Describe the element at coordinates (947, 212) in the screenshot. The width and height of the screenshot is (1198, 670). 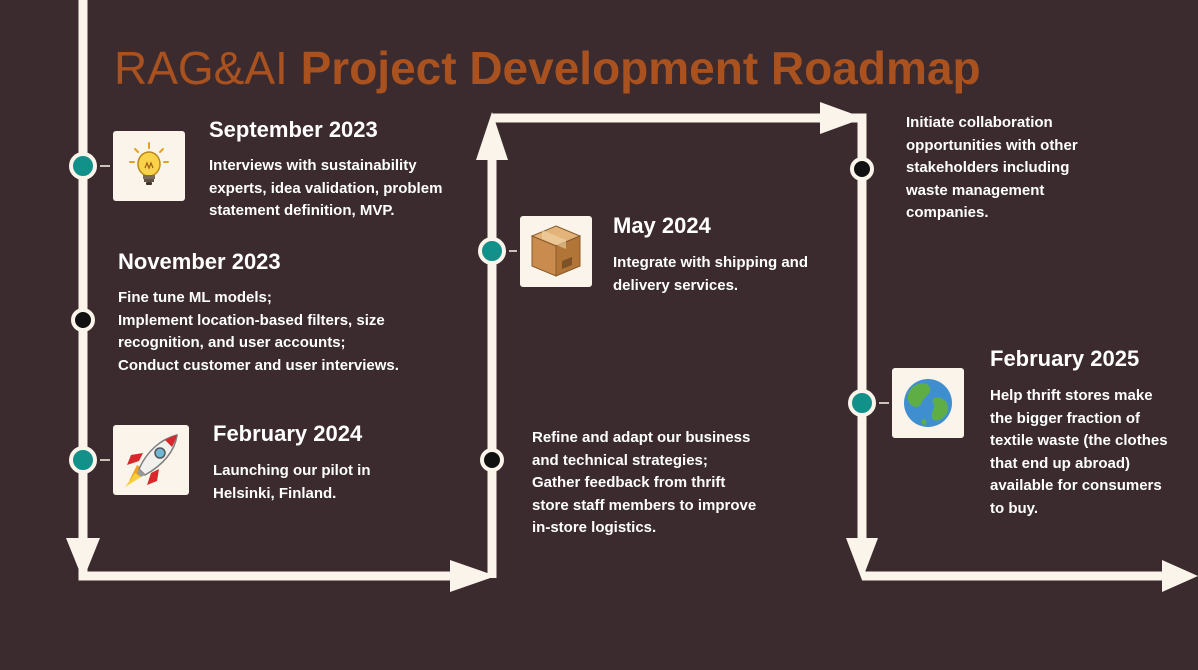
I see `text-line: companies.` at that location.